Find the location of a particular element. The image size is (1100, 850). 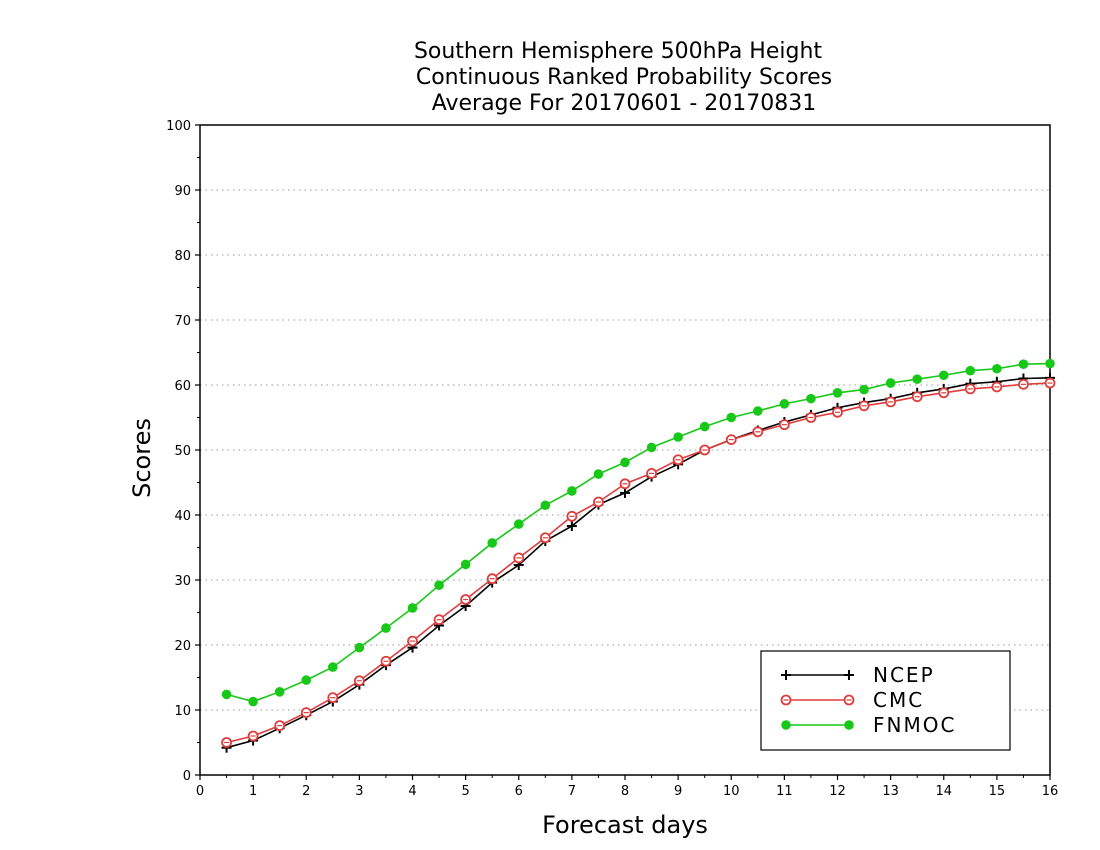

legend-item-ncep: NCEP is located at coordinates (858, 675).